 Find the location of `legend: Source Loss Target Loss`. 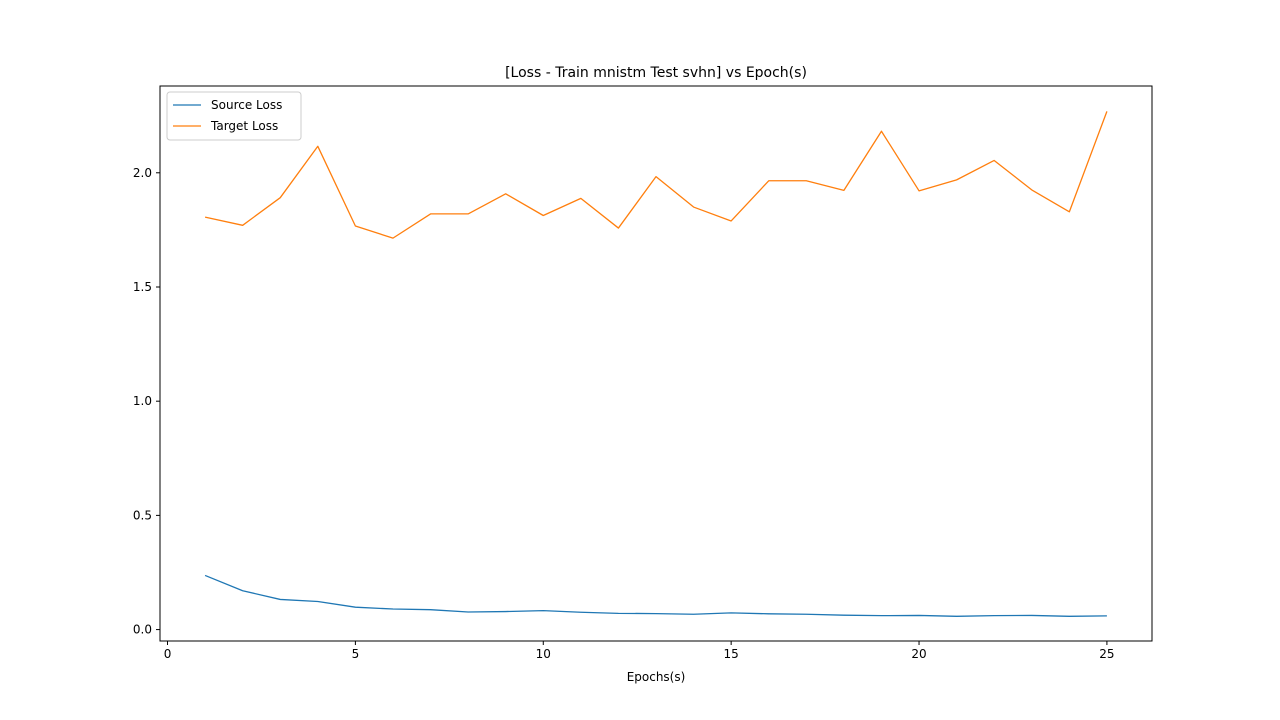

legend: Source Loss Target Loss is located at coordinates (234, 116).